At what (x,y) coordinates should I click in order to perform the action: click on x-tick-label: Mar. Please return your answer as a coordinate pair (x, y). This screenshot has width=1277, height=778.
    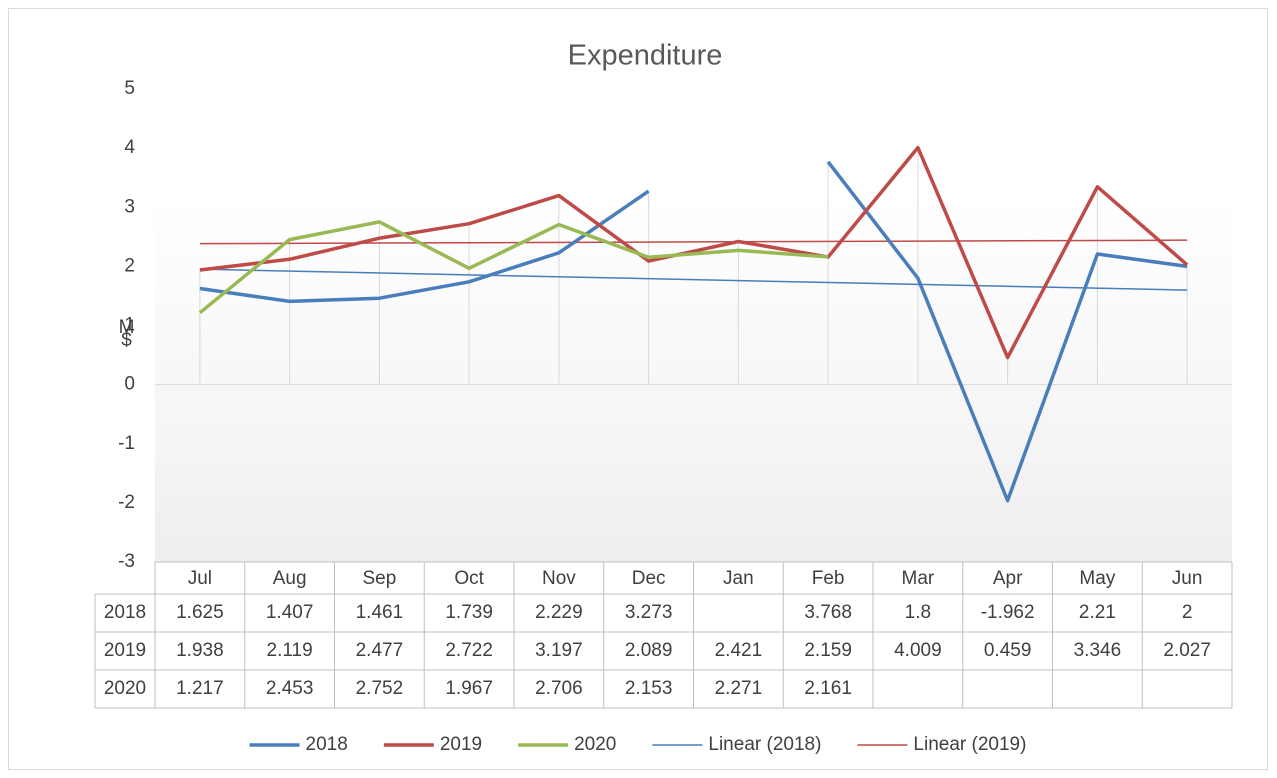
    Looking at the image, I should click on (918, 578).